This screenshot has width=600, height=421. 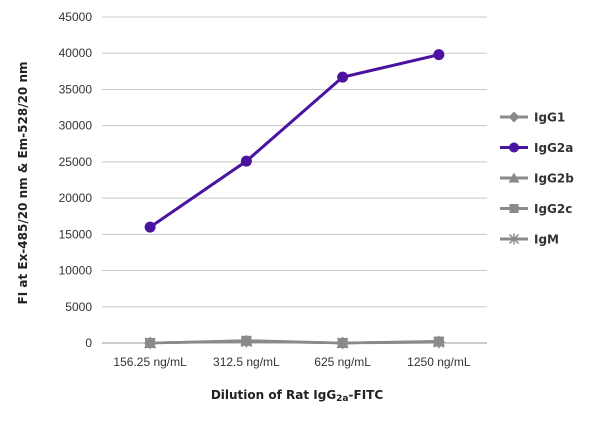 I want to click on y-tick-label: 0, so click(x=88, y=343).